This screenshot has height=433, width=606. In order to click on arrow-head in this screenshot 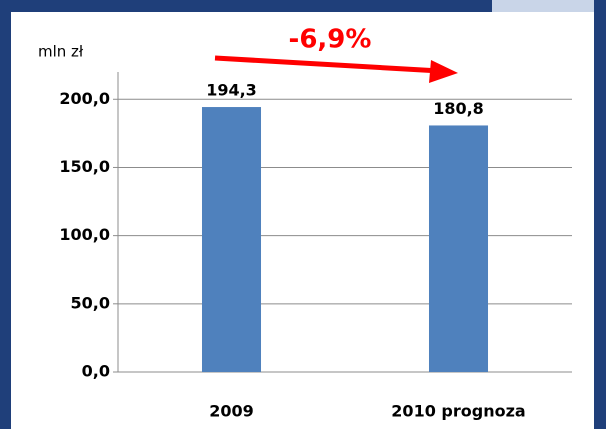, I will do `click(443, 71)`.